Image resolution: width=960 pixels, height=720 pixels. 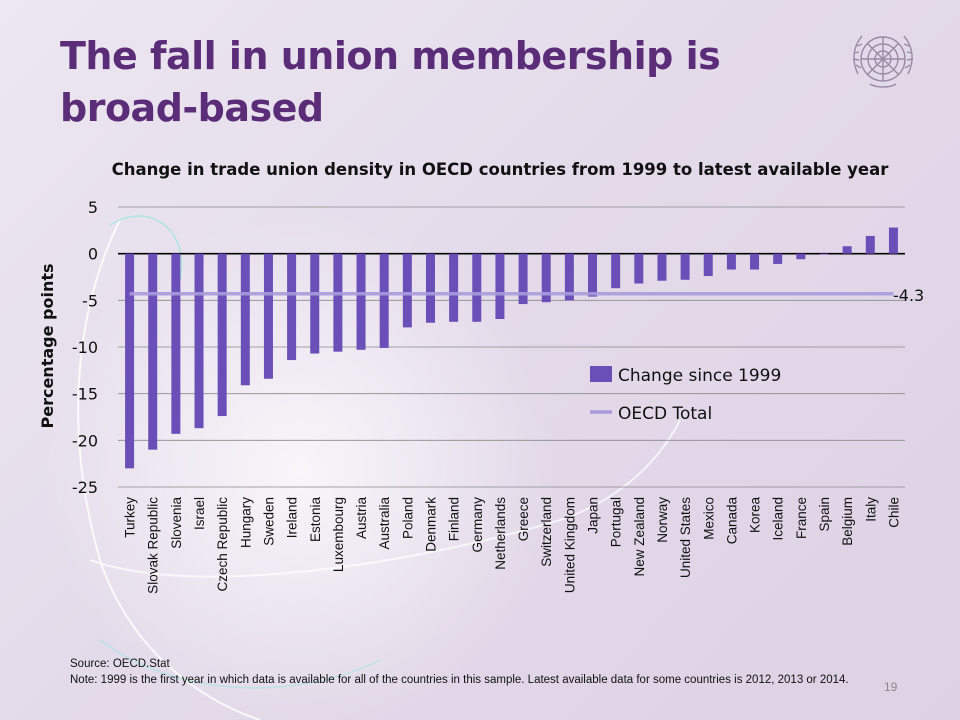 What do you see at coordinates (662, 520) in the screenshot?
I see `x-tick-label: Norway` at bounding box center [662, 520].